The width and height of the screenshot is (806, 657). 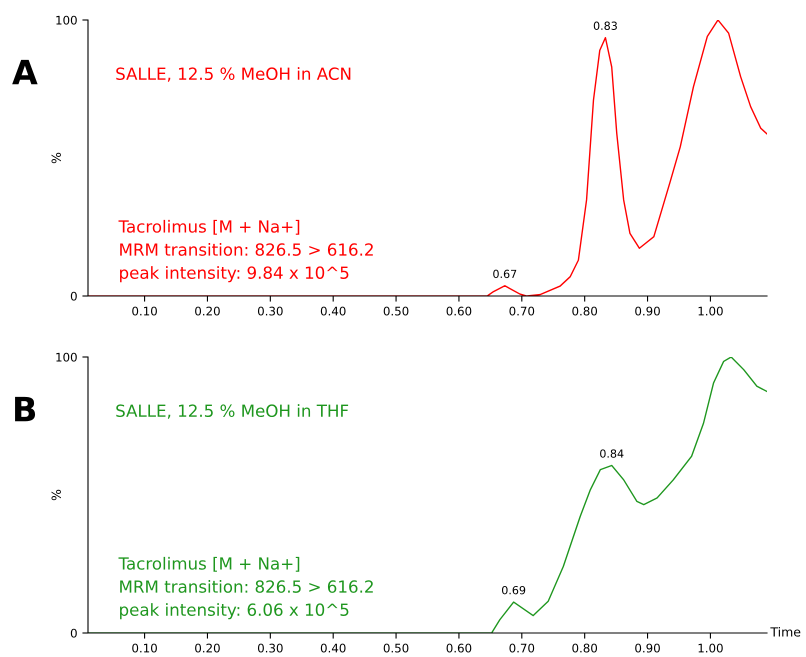 What do you see at coordinates (245, 251) in the screenshot?
I see `annotation: Tacrolimus [M + Na+] MRM transition: 826.5 > 616.2 peak intensity: 9.84 x 10^5` at bounding box center [245, 251].